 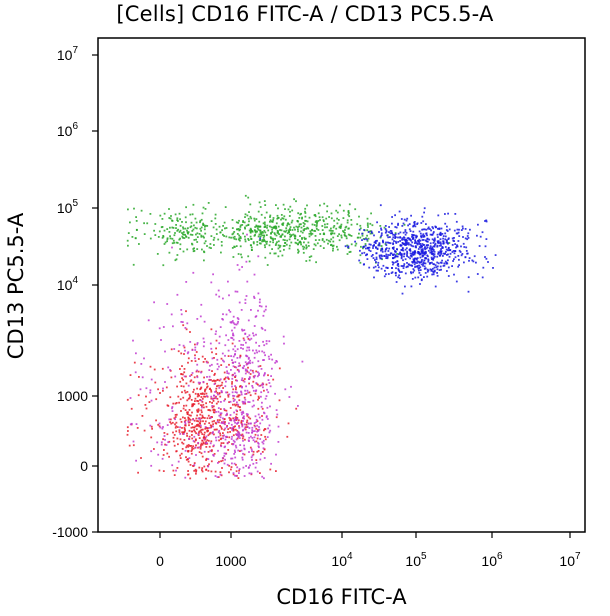 What do you see at coordinates (68, 130) in the screenshot?
I see `y-tick-label: 106` at bounding box center [68, 130].